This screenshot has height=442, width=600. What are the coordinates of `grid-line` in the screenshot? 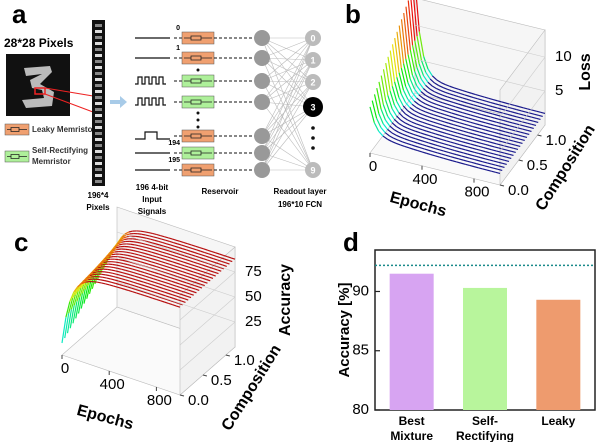 It's located at (480, 105).